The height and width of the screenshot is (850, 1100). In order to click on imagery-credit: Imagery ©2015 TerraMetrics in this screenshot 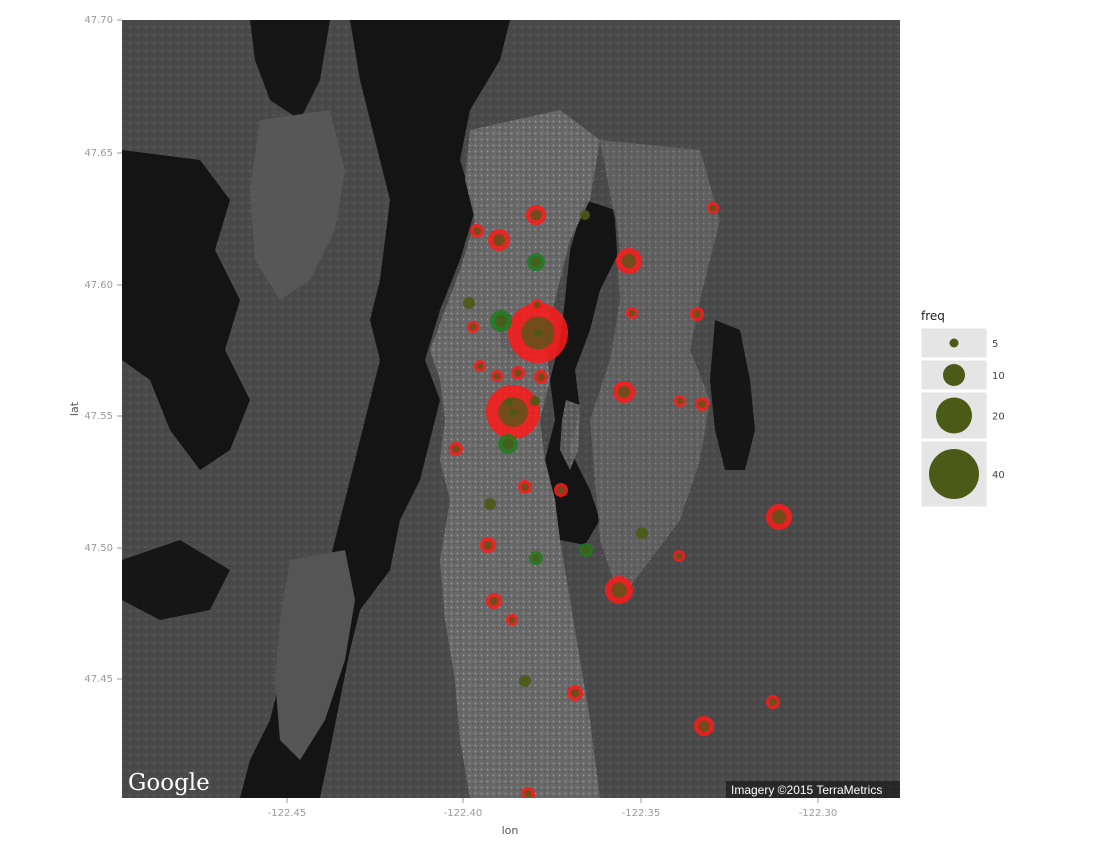, I will do `click(806, 790)`.